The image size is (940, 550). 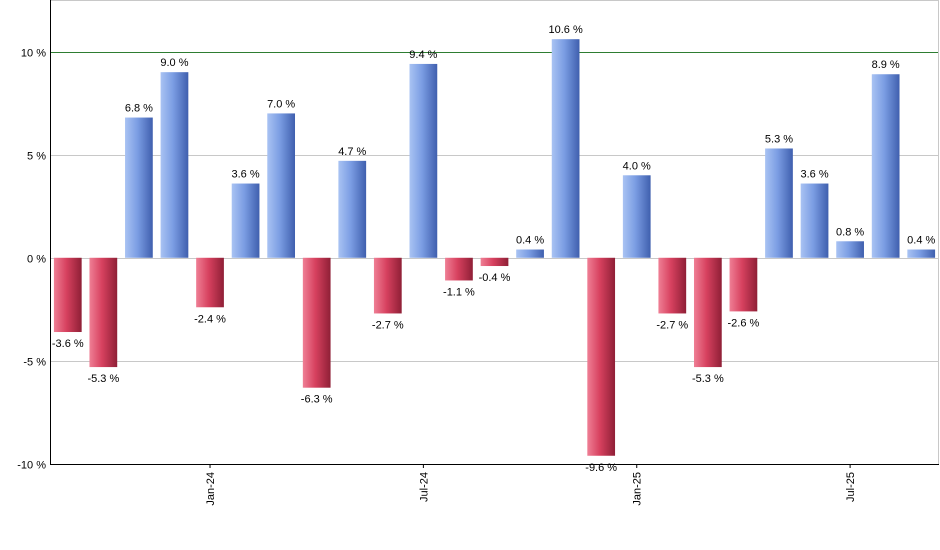 I want to click on data-label: -6.3 %, so click(x=317, y=400).